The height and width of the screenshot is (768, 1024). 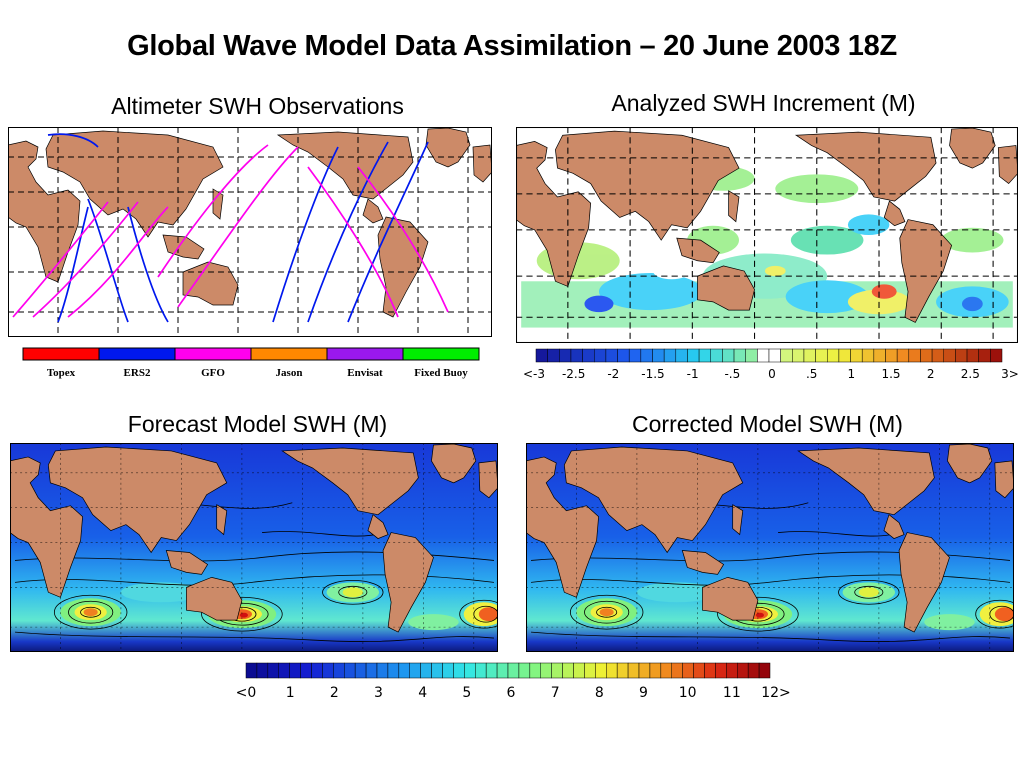 I want to click on satellite-label: Envisat, so click(x=365, y=373).